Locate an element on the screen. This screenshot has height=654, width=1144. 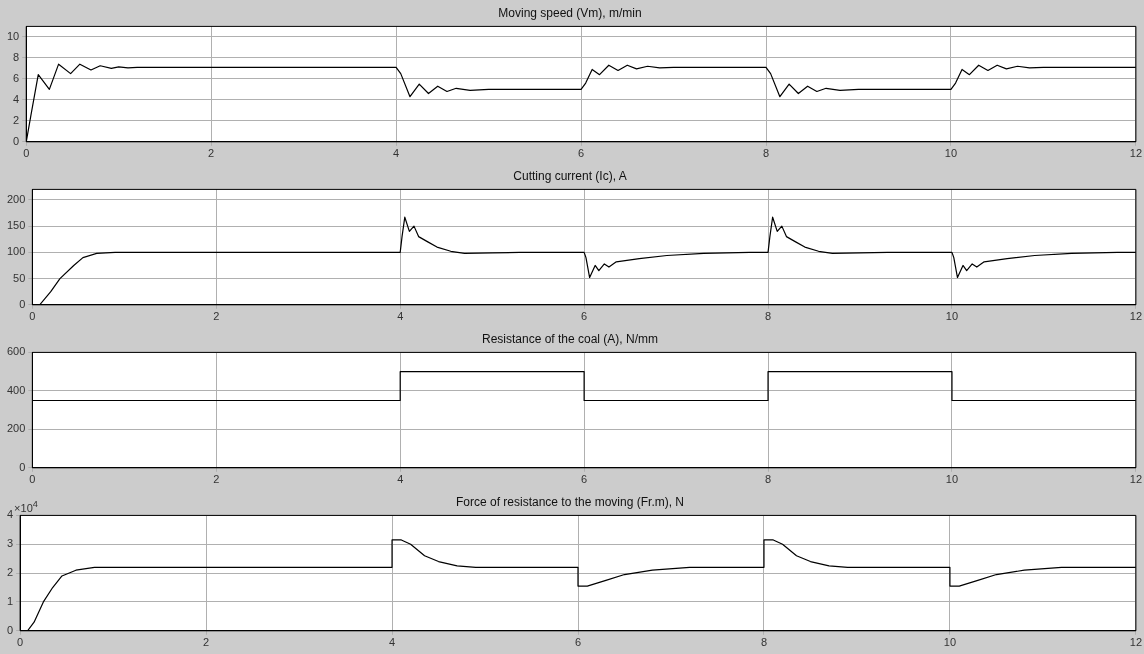
y-tick-label: 8 is located at coordinates (16, 56).